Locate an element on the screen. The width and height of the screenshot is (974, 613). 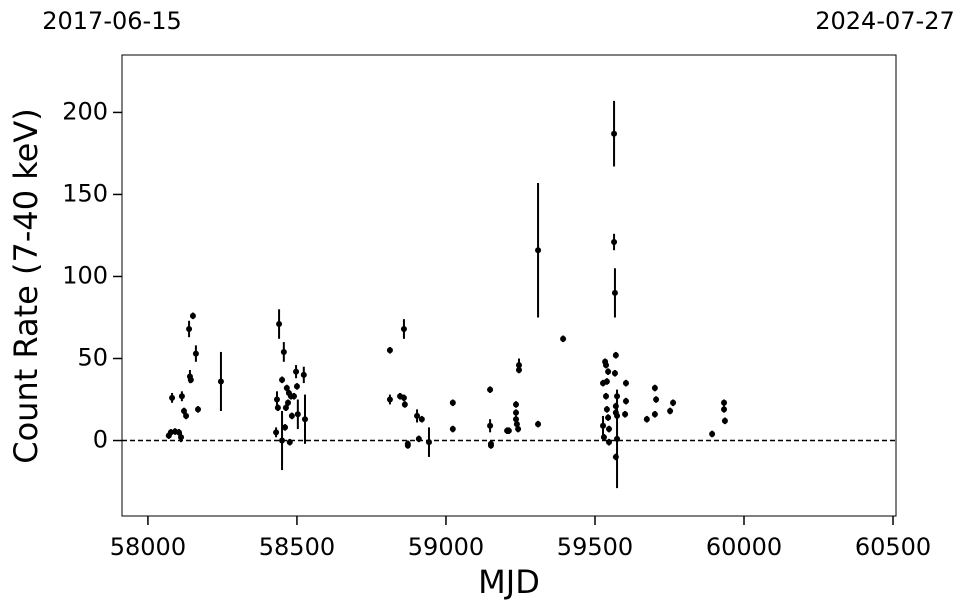
y-tick-label: 200 is located at coordinates (85, 111).